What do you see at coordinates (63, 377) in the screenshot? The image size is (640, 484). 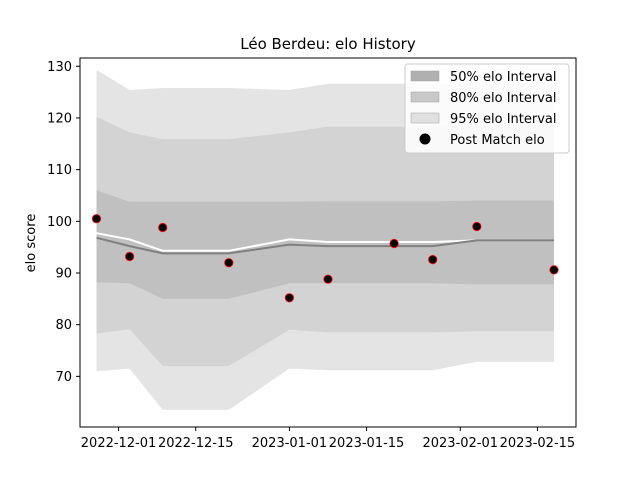 I see `y-tick-label: 70` at bounding box center [63, 377].